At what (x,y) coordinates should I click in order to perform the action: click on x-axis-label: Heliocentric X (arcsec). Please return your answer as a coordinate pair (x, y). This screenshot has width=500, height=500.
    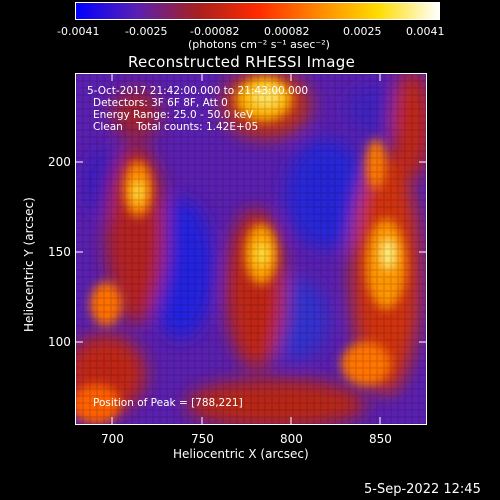
    Looking at the image, I should click on (241, 454).